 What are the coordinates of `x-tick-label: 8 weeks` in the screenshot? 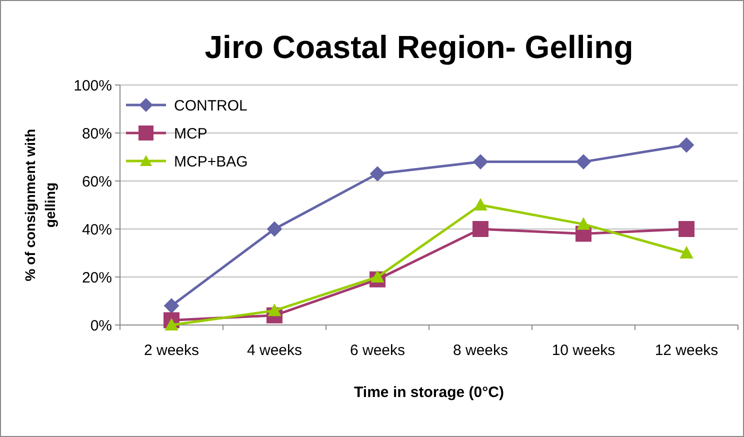 It's located at (480, 350).